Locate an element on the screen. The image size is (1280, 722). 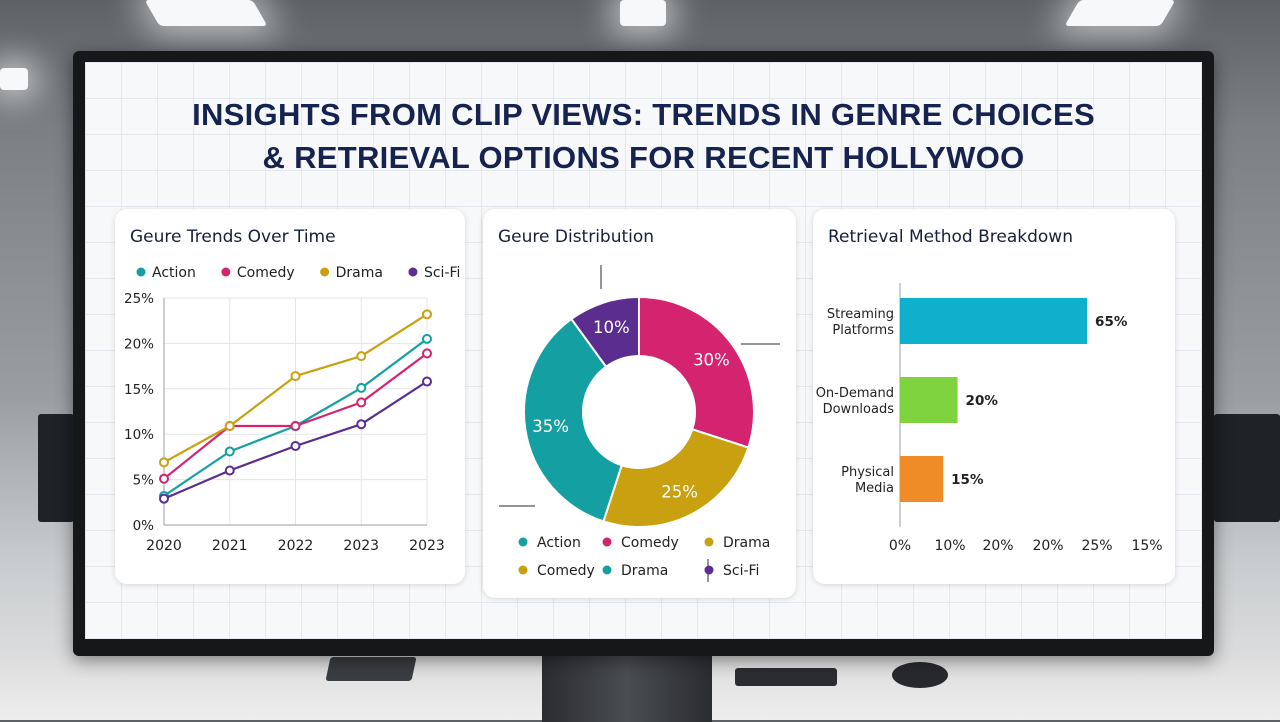
y-tick-label: 20% is located at coordinates (139, 344).